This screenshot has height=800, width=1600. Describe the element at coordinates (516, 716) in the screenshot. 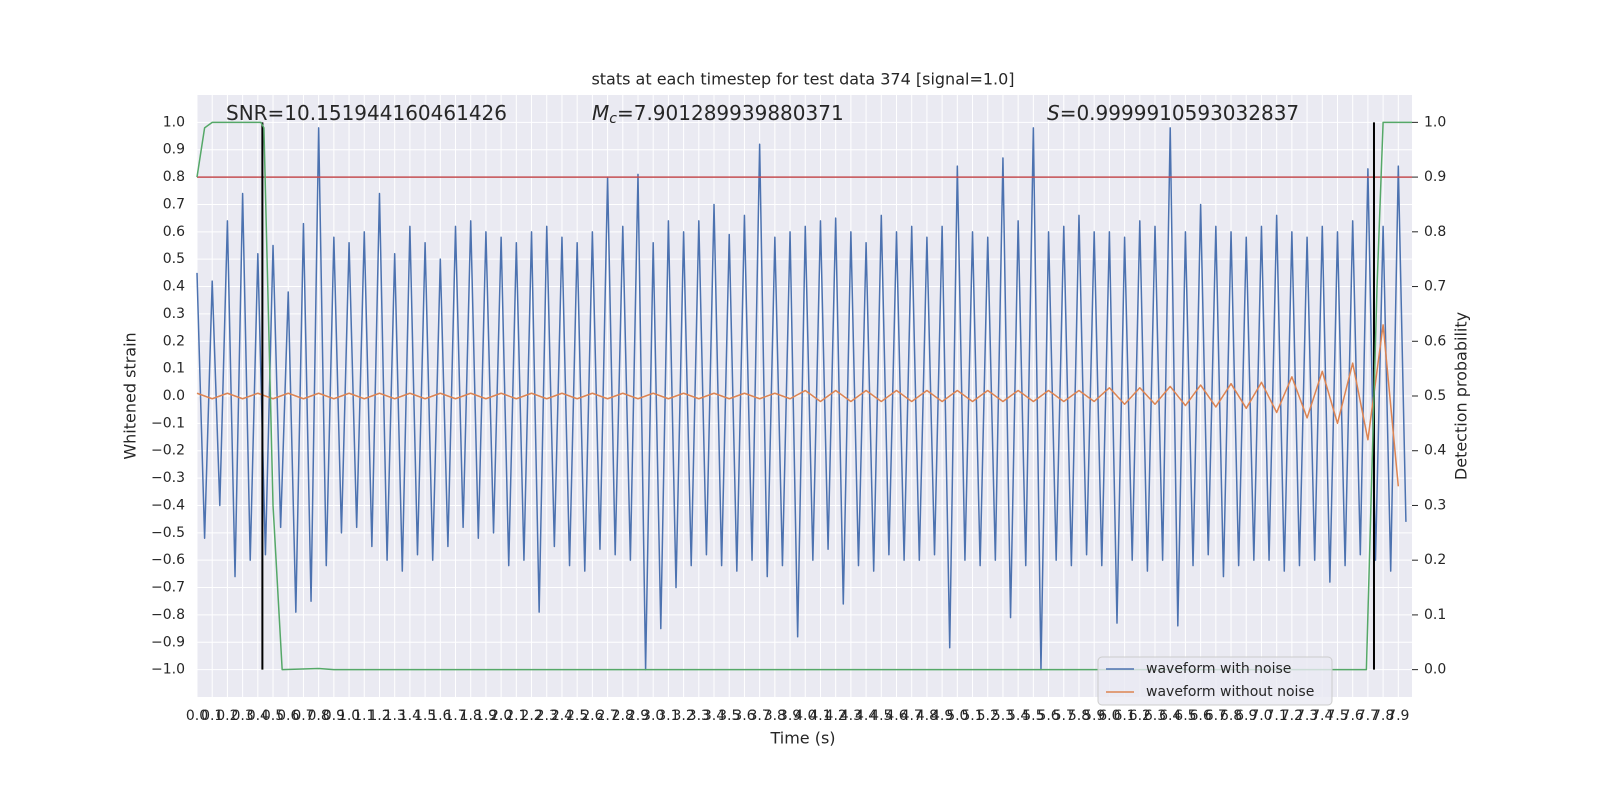

I see `x-tick-label: 2.1` at that location.